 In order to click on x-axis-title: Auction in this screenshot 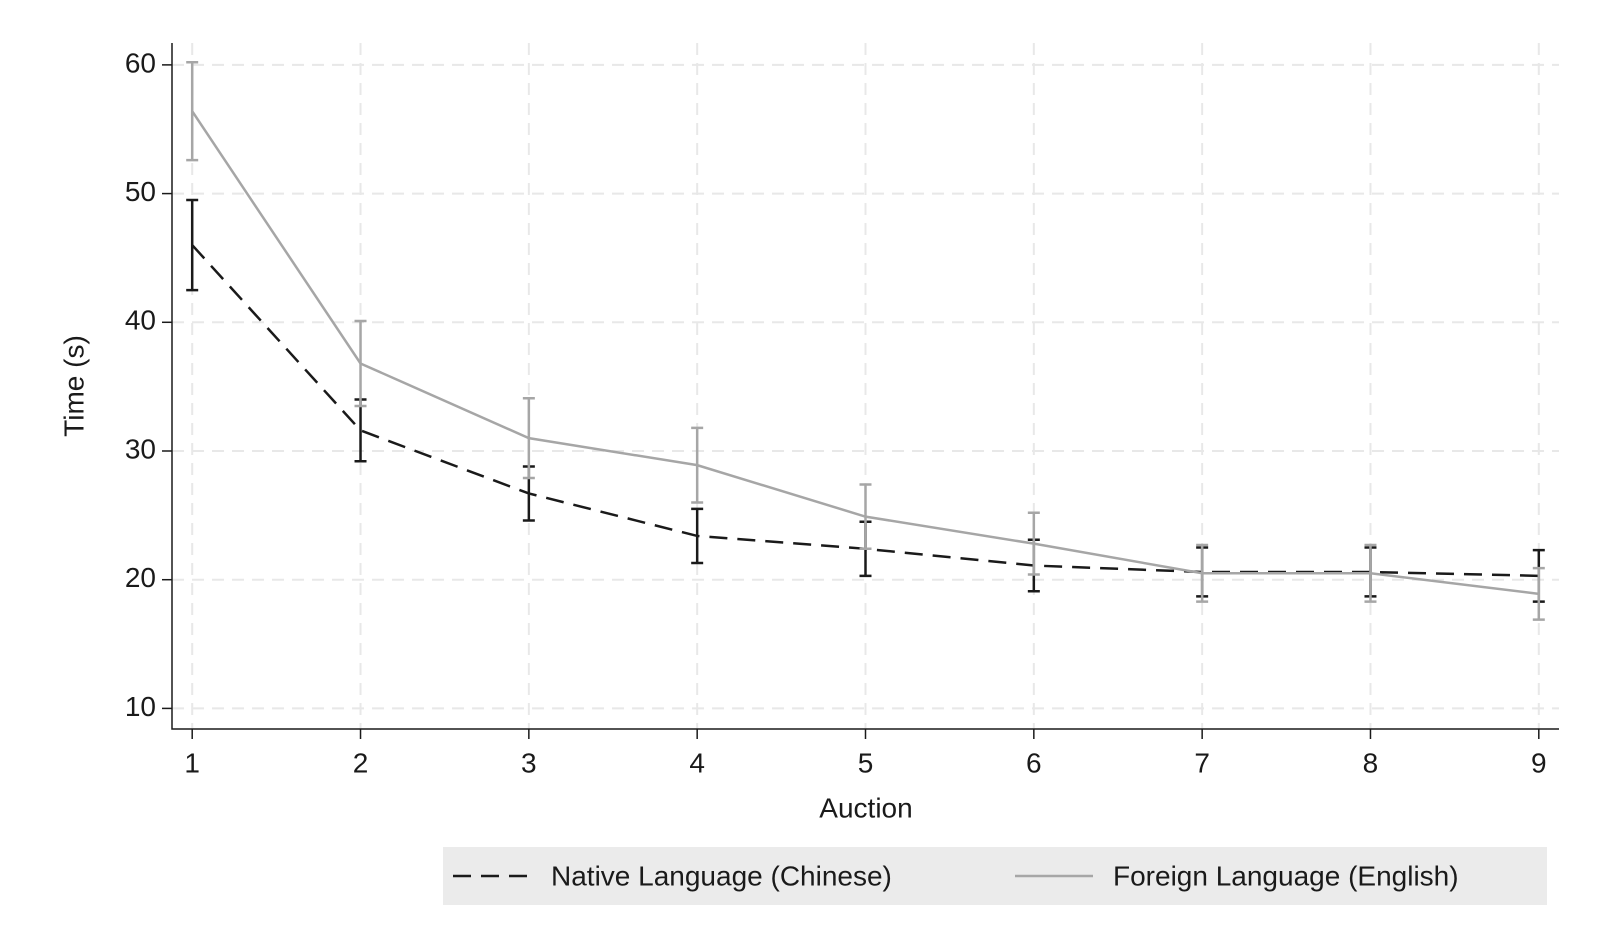, I will do `click(865, 807)`.